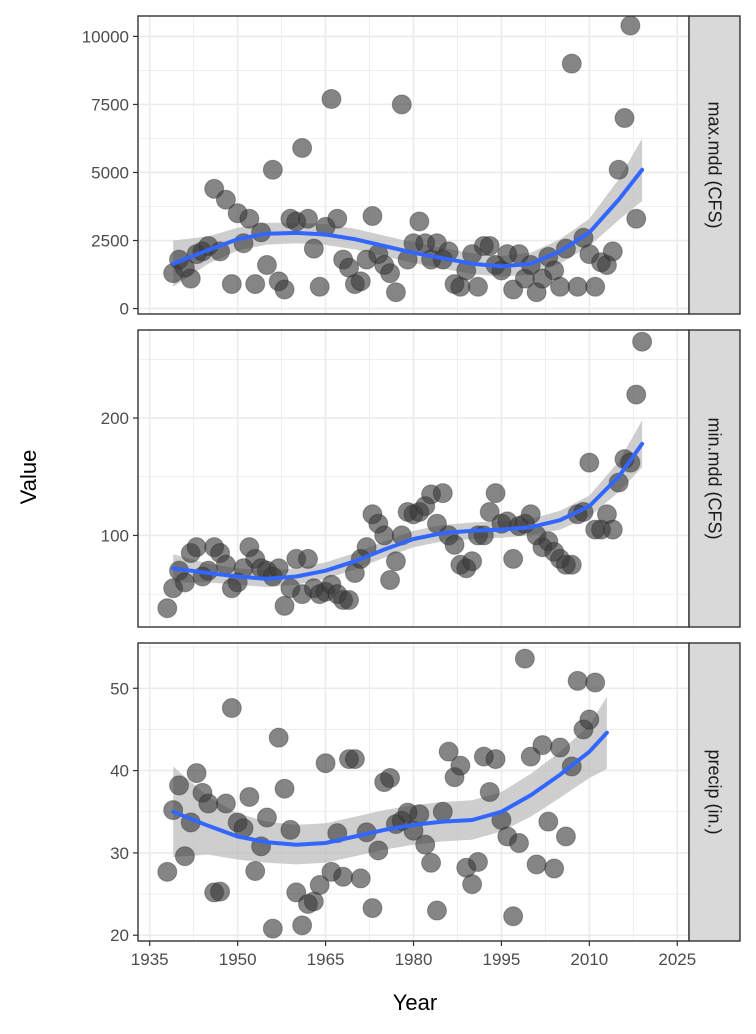  I want to click on y-tick-label: 30, so click(119, 853).